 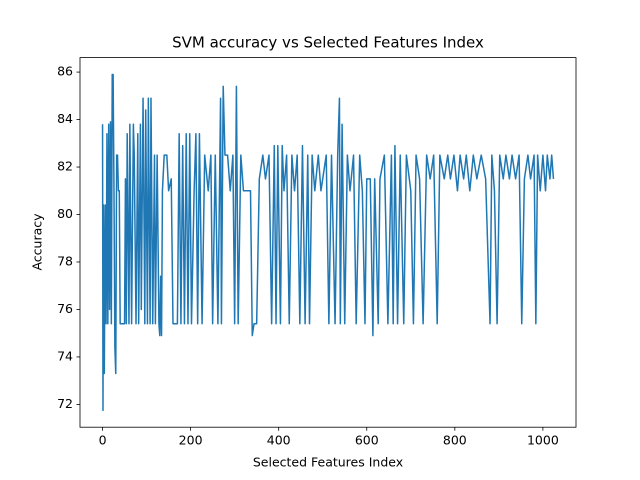 I want to click on y-tick-label: 82, so click(x=65, y=166).